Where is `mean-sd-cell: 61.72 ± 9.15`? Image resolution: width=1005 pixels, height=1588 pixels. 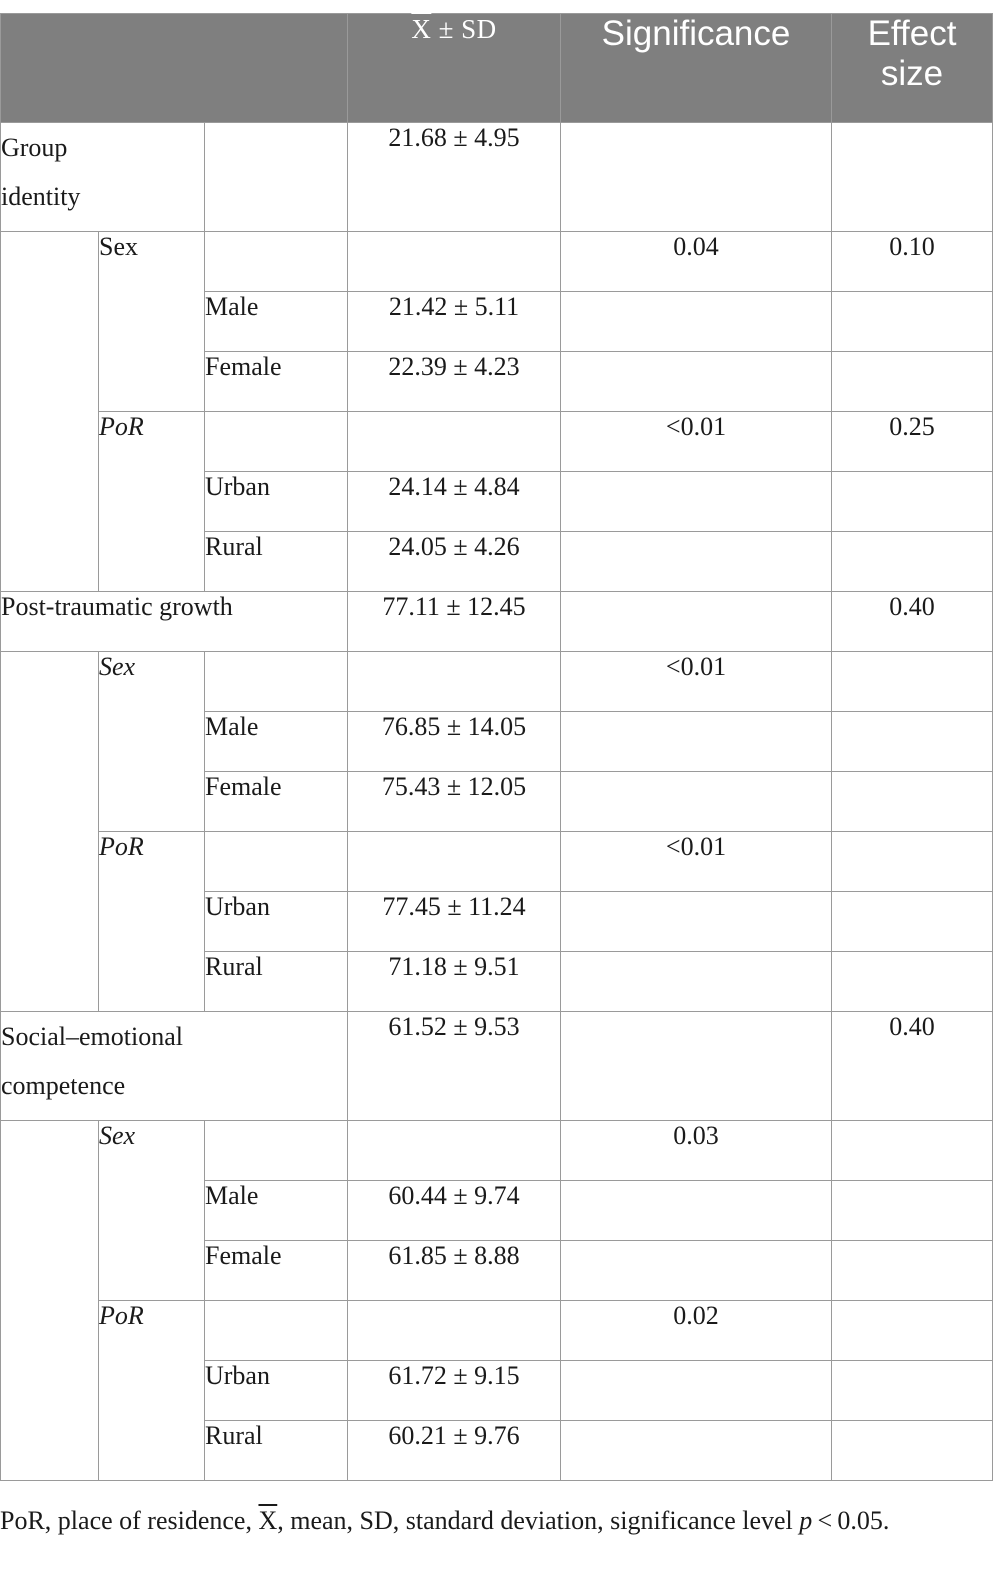
mean-sd-cell: 61.72 ± 9.15 is located at coordinates (454, 1390).